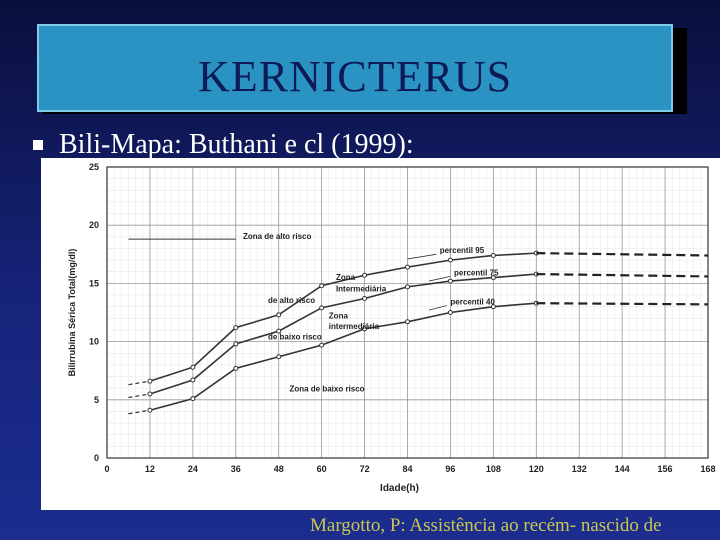  Describe the element at coordinates (622, 469) in the screenshot. I see `x-tick-label: 144` at that location.